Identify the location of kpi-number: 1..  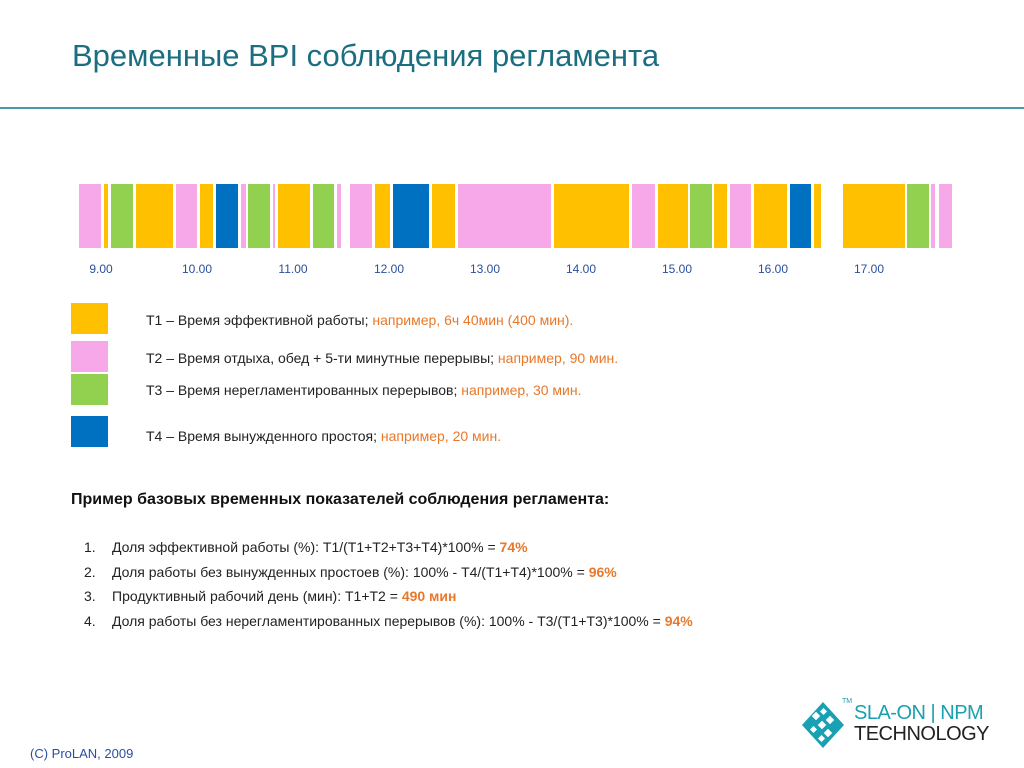
(90, 547).